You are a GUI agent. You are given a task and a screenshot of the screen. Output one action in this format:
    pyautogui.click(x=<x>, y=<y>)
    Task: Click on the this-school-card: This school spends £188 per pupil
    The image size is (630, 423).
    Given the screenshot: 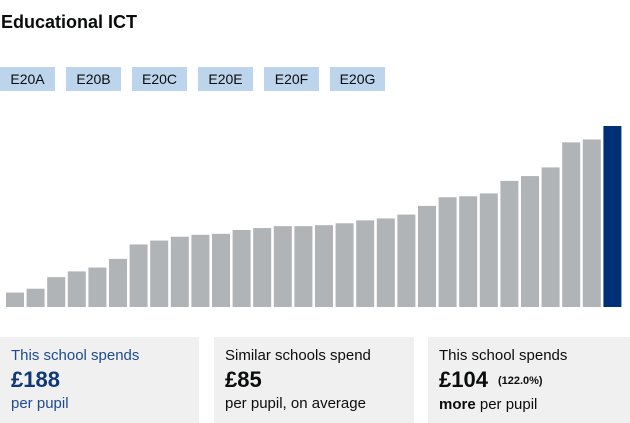 What is the action you would take?
    pyautogui.click(x=99, y=380)
    